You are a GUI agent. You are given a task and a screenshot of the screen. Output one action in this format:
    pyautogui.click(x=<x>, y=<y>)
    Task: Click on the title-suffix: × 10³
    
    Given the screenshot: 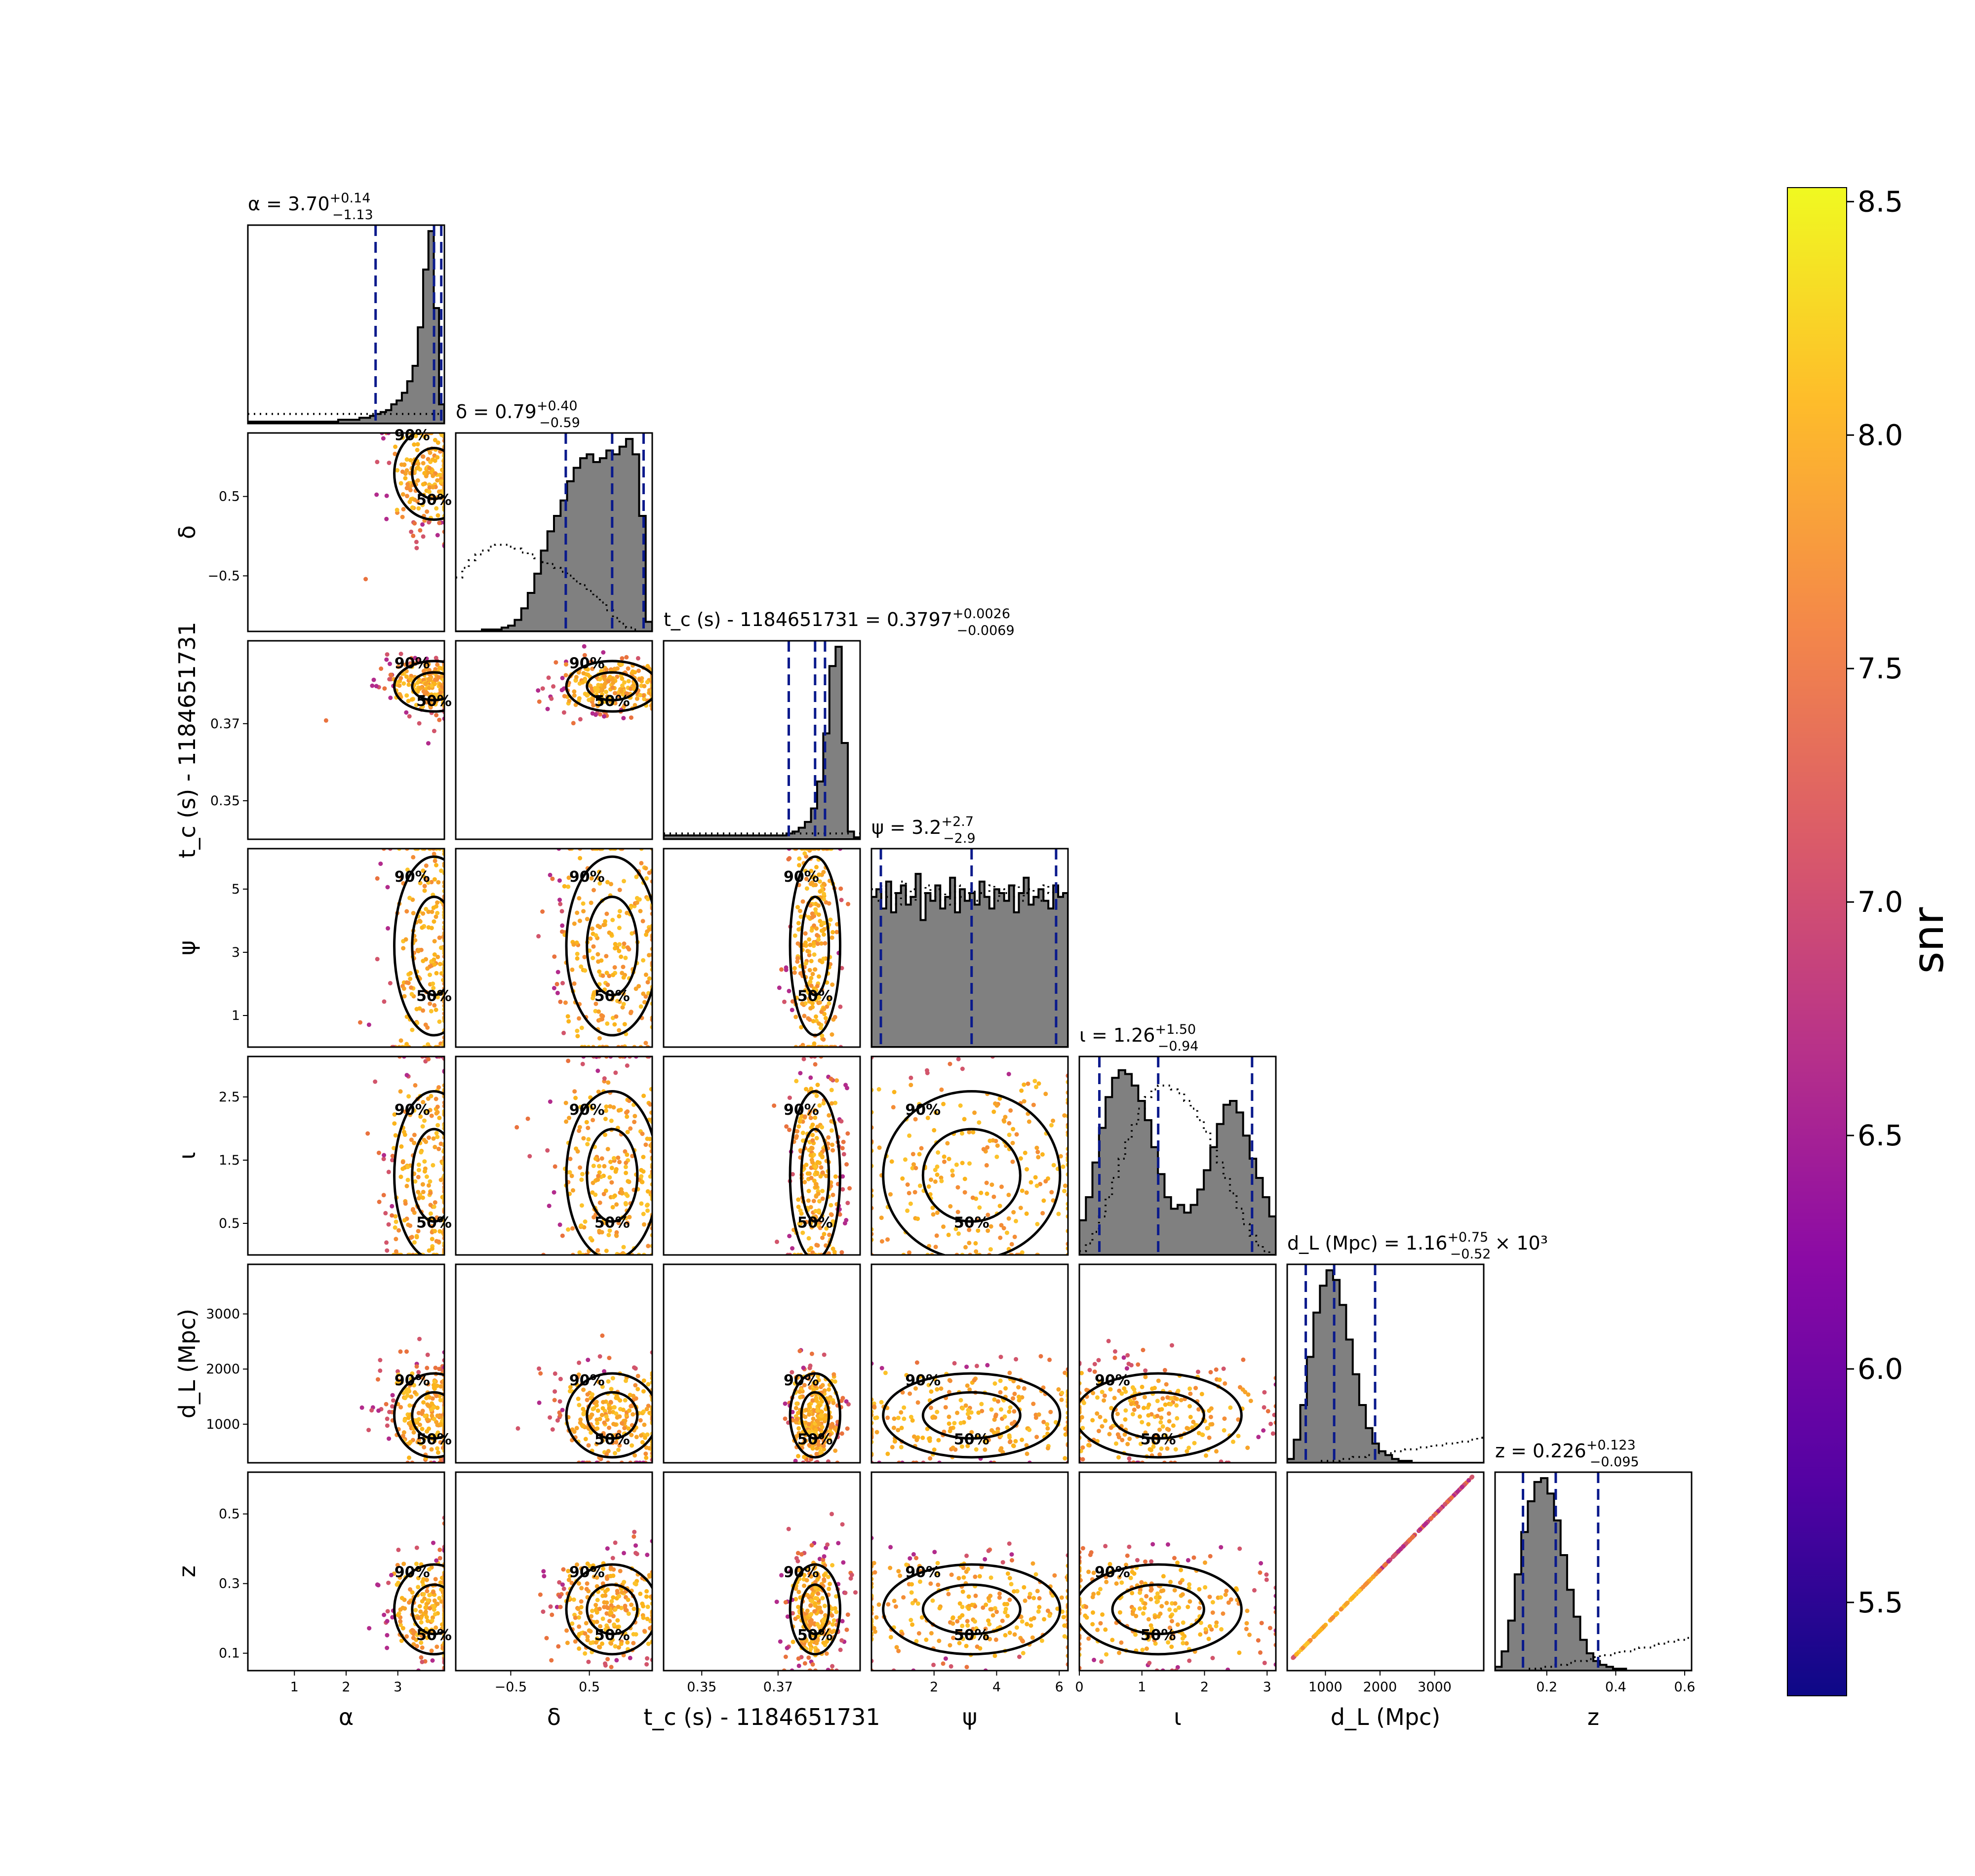 What is the action you would take?
    pyautogui.click(x=1522, y=1243)
    